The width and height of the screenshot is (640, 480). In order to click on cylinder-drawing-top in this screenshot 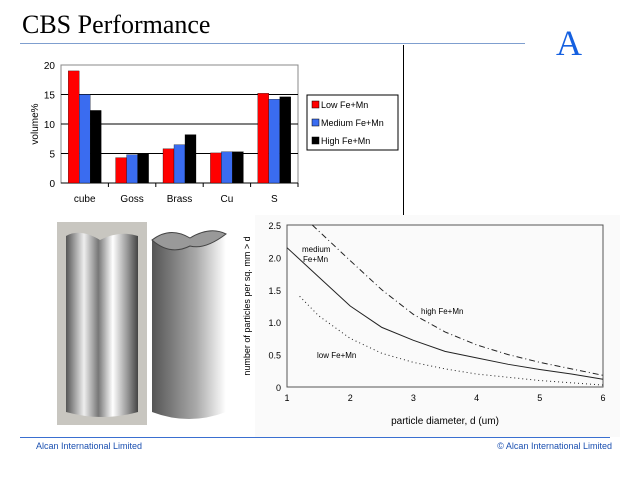, I will do `click(189, 240)`.